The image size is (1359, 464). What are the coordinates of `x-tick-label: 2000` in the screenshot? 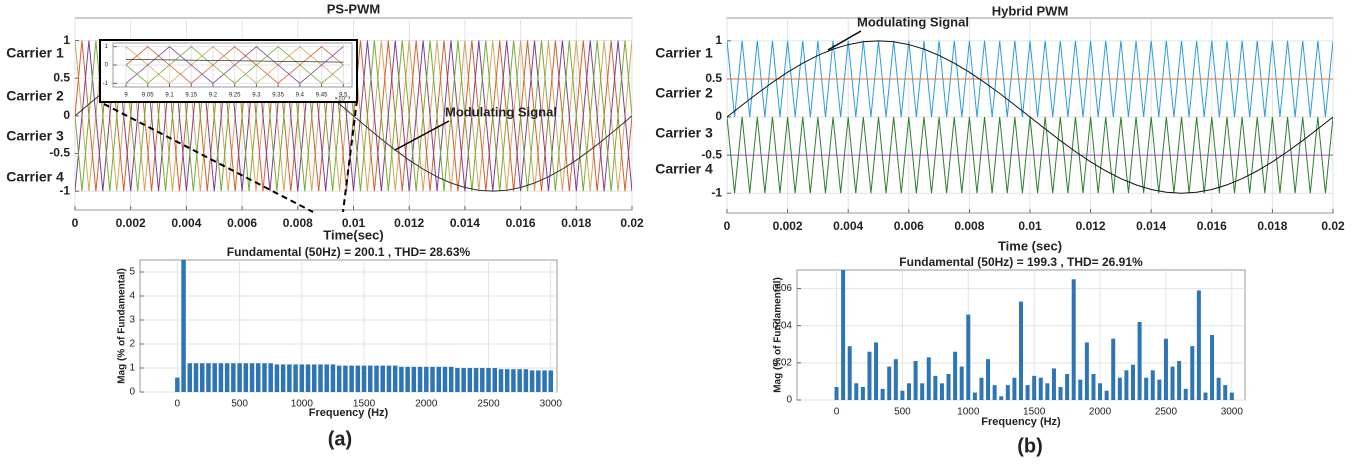 It's located at (1100, 412).